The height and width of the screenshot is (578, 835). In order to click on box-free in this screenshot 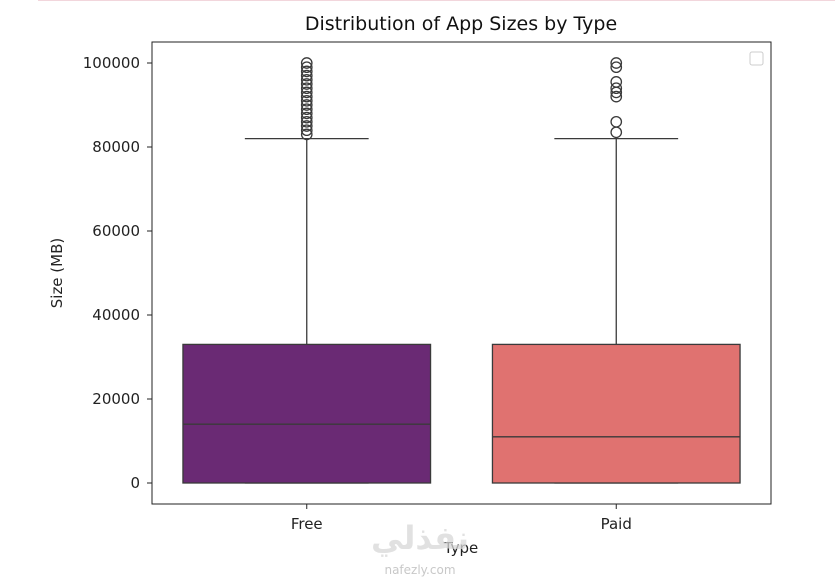, I will do `click(307, 413)`.